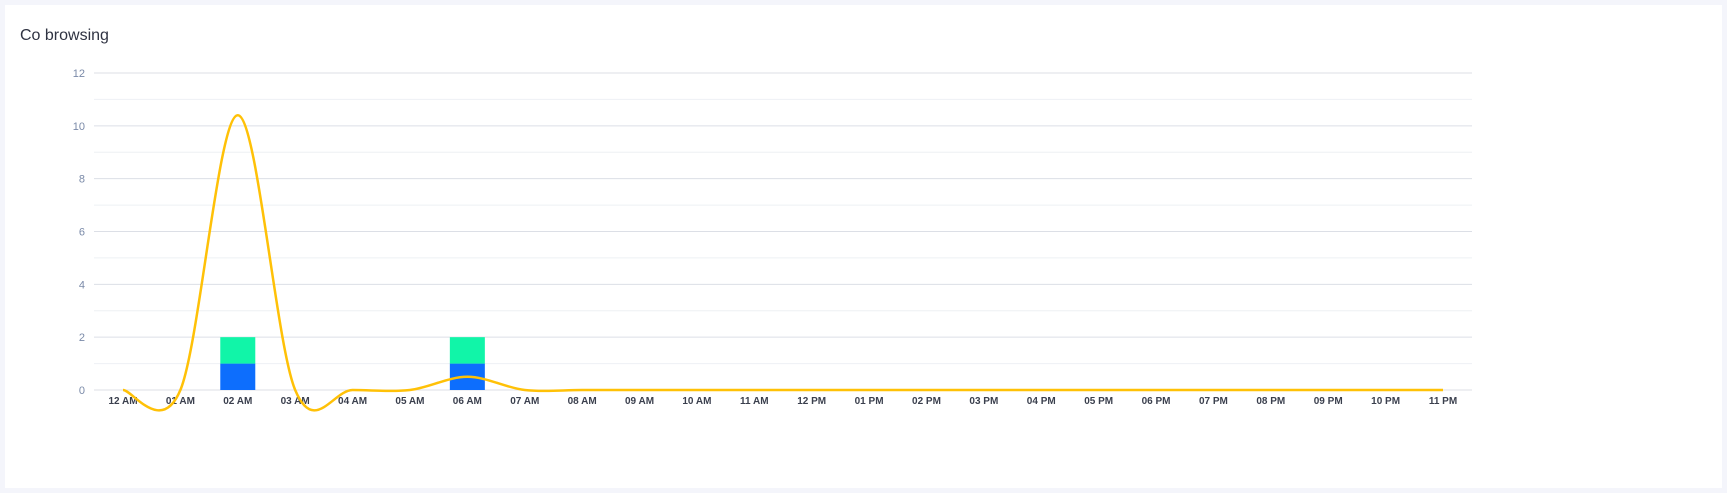  What do you see at coordinates (467, 401) in the screenshot?
I see `x-tick-label: 06 AM` at bounding box center [467, 401].